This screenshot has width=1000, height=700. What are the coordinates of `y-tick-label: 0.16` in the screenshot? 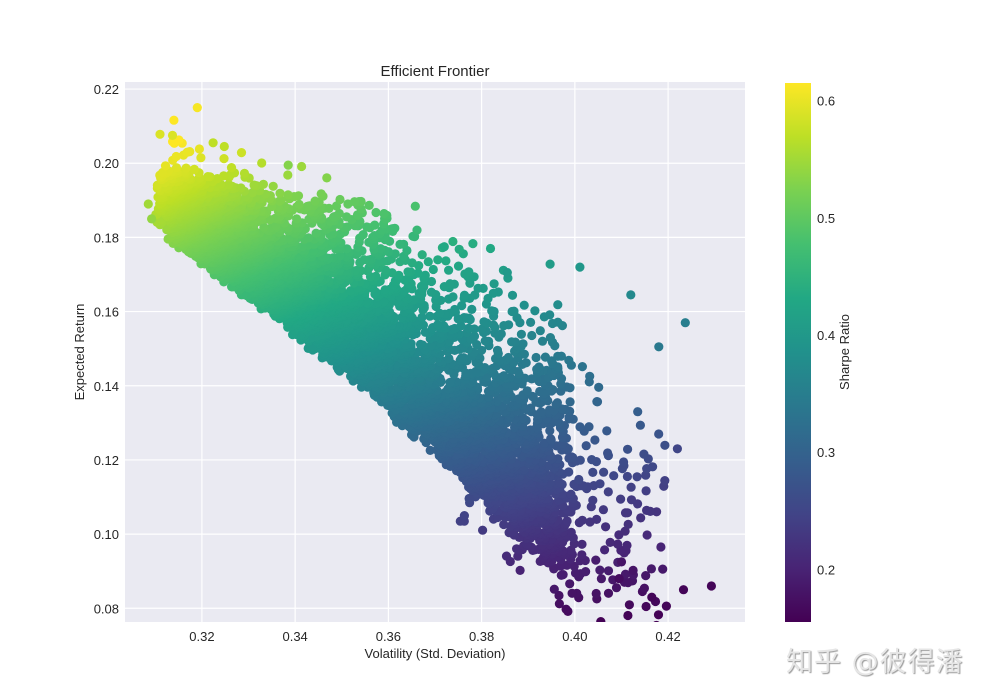 It's located at (106, 312).